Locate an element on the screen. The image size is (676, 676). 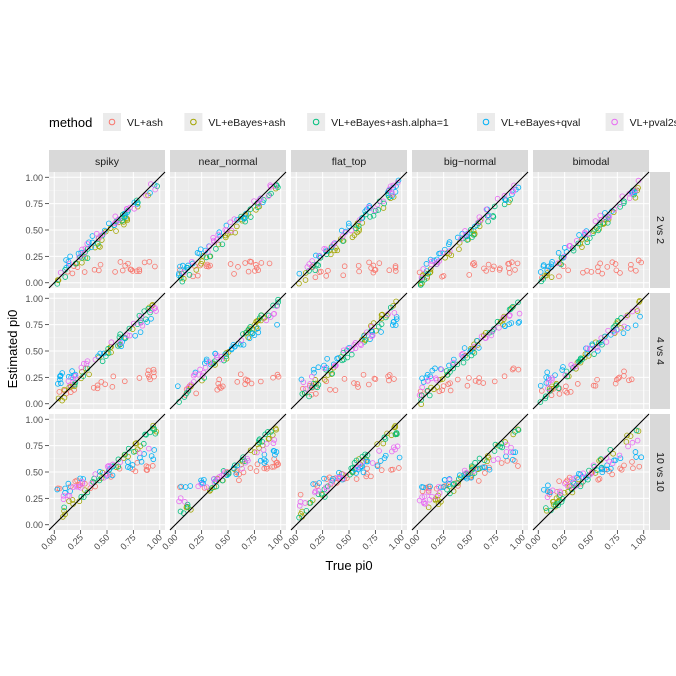
legend-key-bg is located at coordinates (614, 122).